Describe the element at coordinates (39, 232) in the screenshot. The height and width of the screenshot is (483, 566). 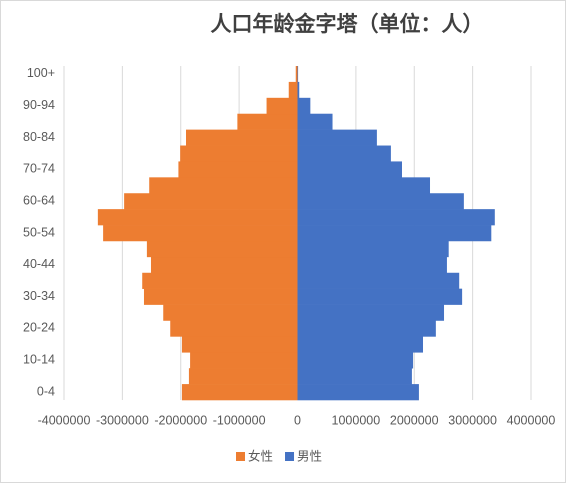
I see `y-tick-label: 50-54` at that location.